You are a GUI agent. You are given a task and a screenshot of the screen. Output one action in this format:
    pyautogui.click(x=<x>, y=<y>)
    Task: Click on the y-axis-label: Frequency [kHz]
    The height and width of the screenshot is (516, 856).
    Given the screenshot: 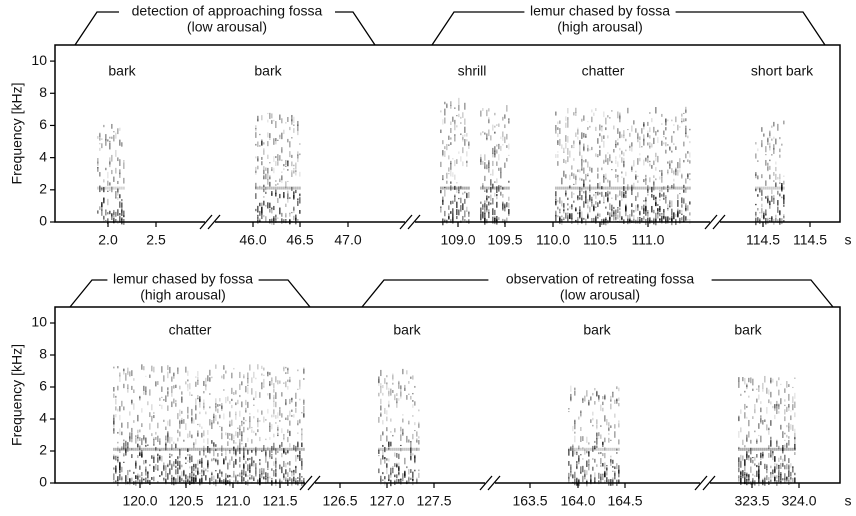 What is the action you would take?
    pyautogui.click(x=17, y=134)
    